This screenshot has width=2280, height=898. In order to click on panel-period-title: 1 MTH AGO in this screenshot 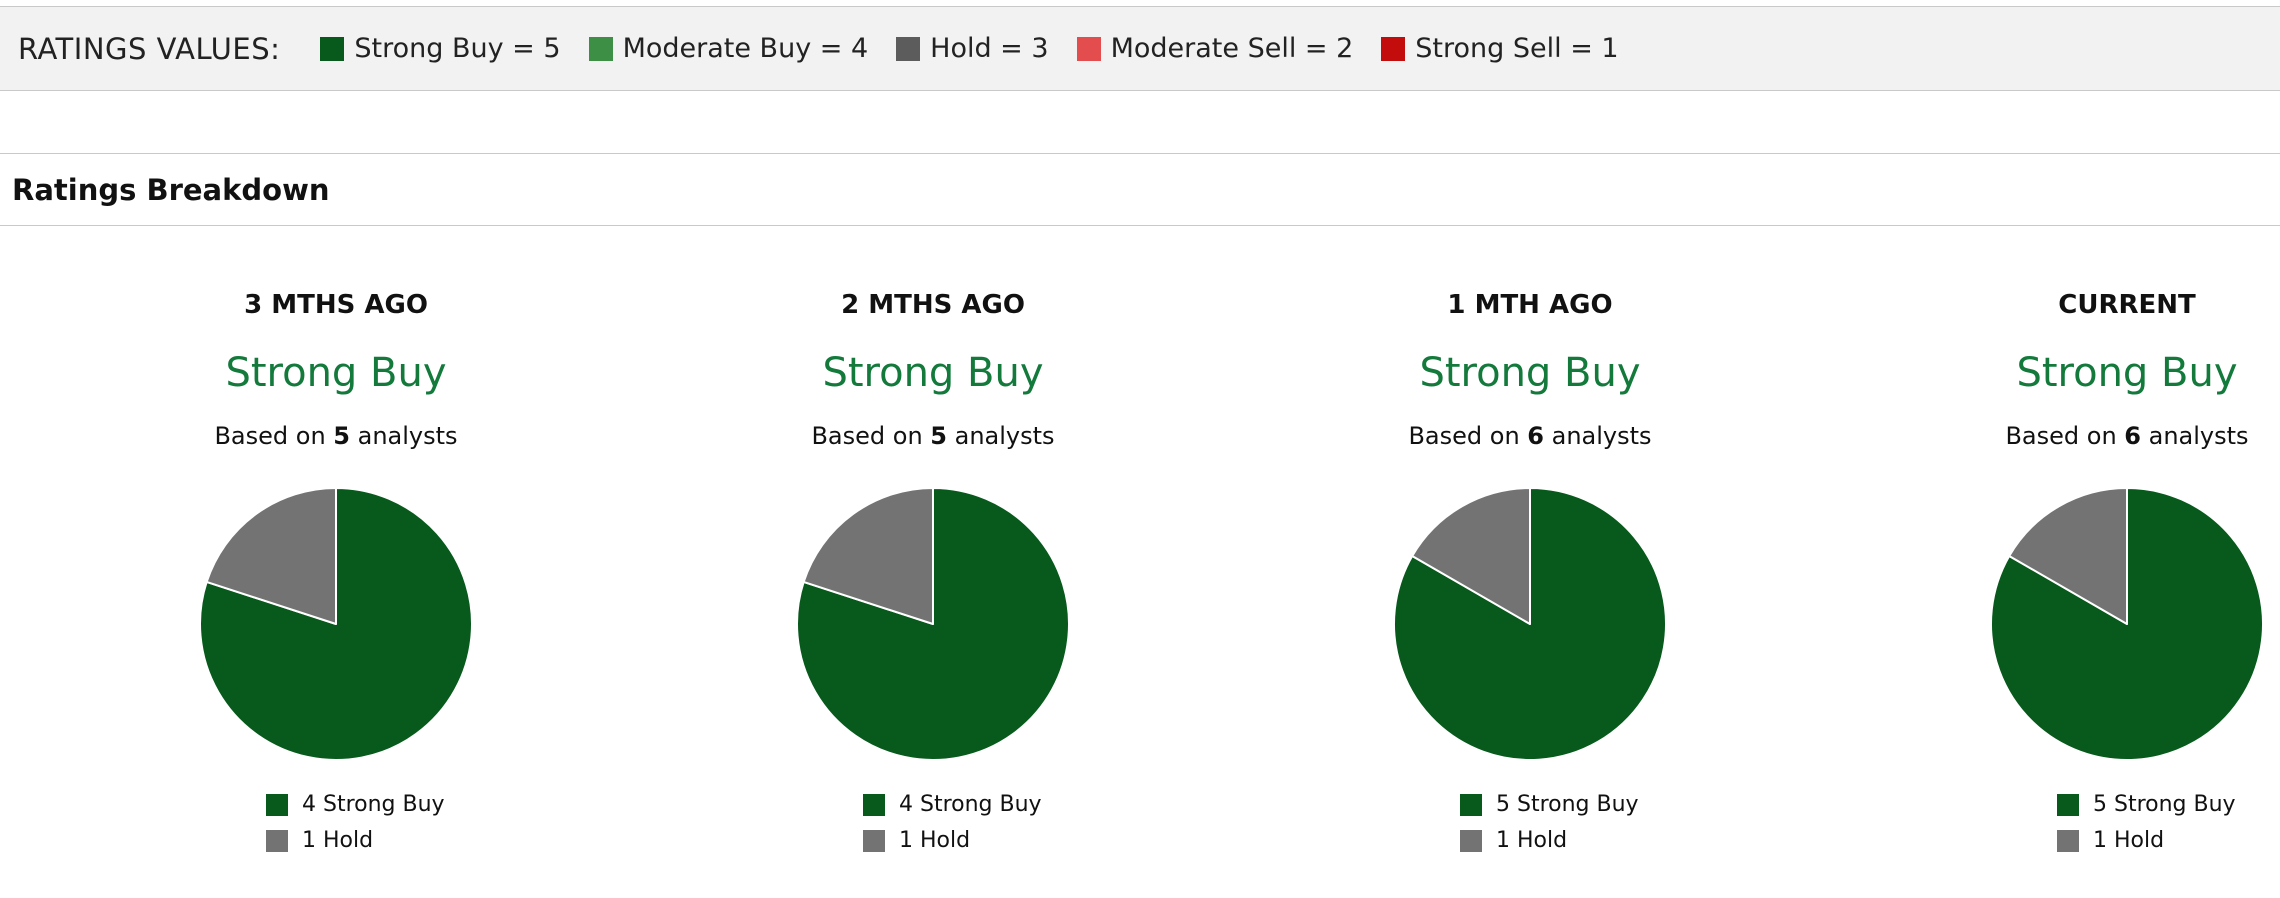, I will do `click(1530, 305)`.